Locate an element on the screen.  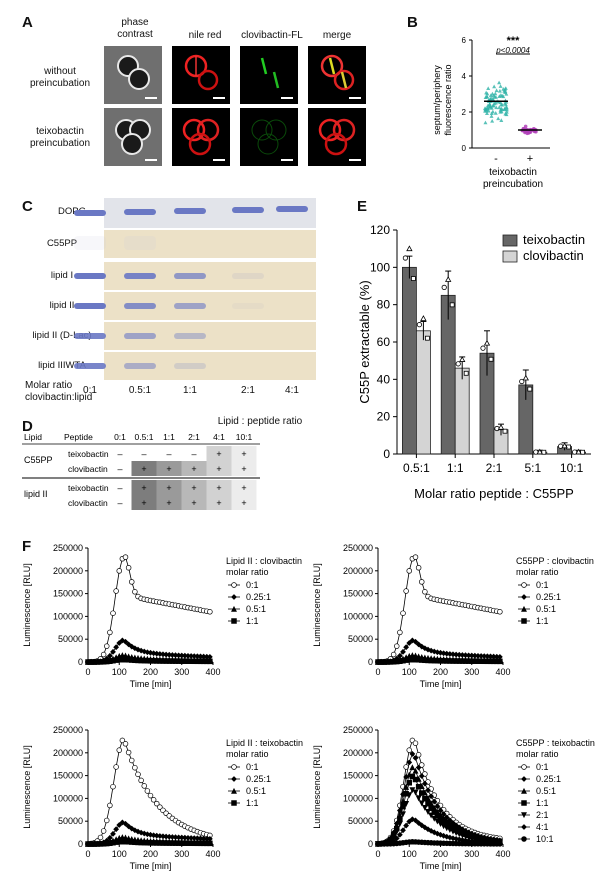
f-ytick-label: 50000 is located at coordinates (70, 639).